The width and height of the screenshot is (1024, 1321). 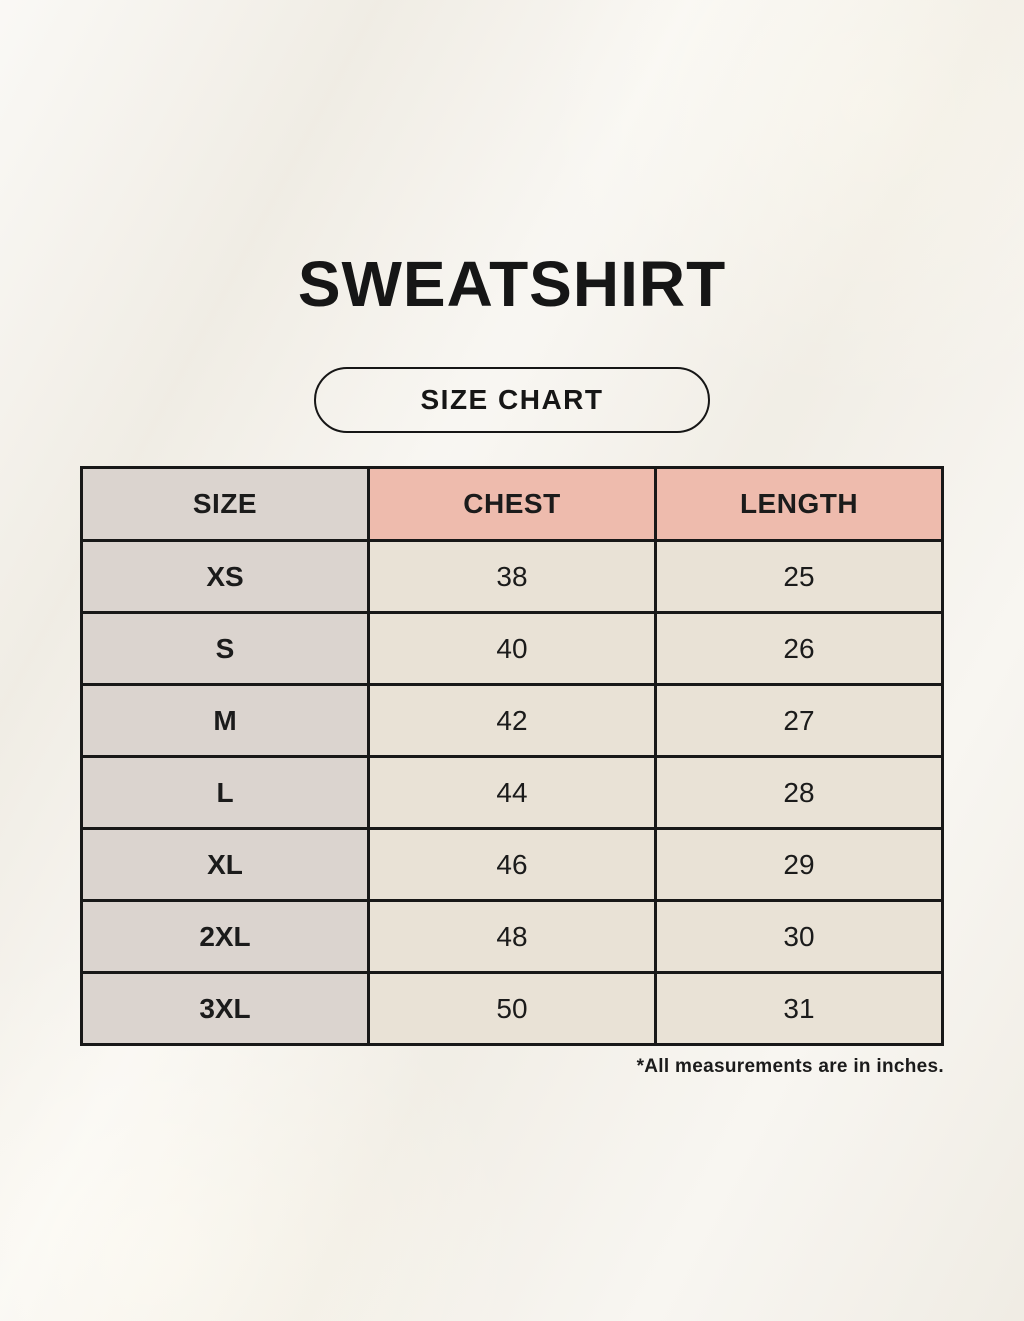 What do you see at coordinates (225, 864) in the screenshot?
I see `size-cell: XL` at bounding box center [225, 864].